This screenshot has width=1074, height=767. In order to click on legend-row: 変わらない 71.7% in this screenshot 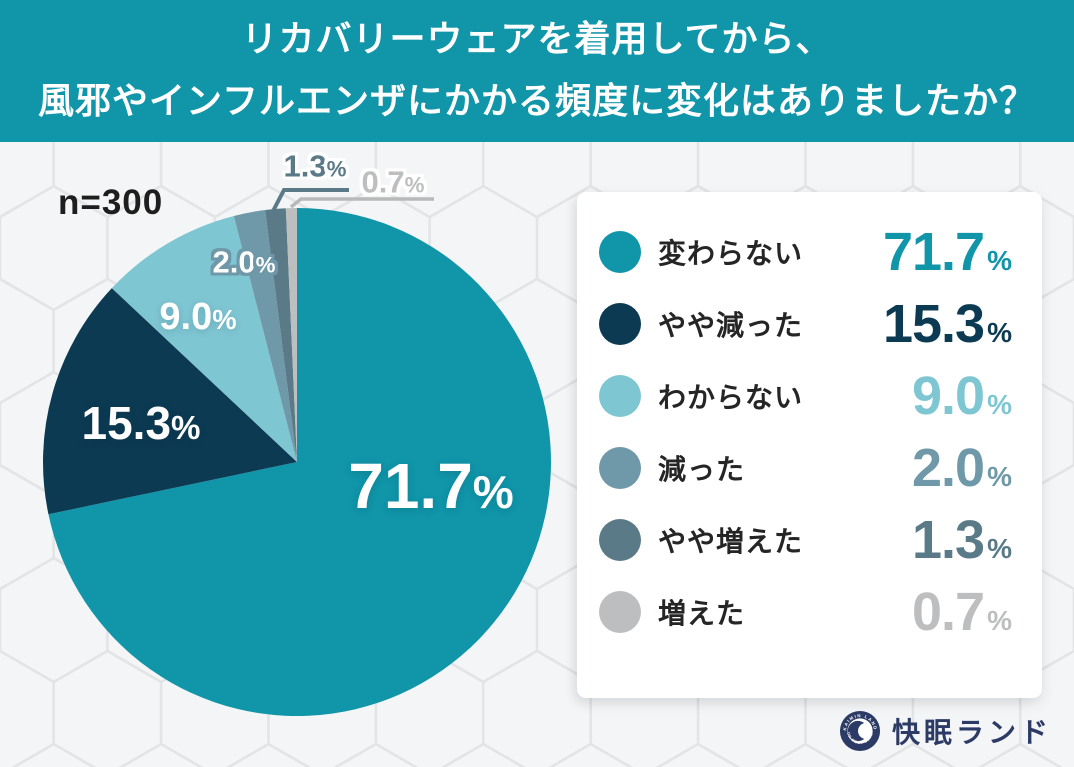, I will do `click(805, 252)`.